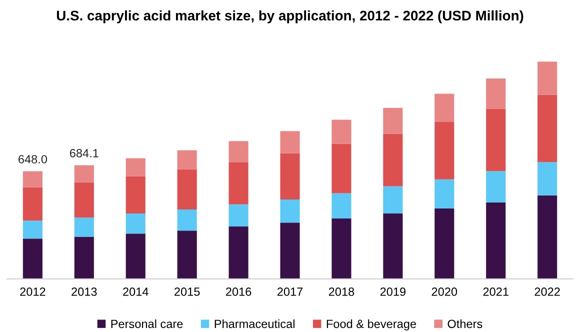 The image size is (580, 332). What do you see at coordinates (84, 292) in the screenshot?
I see `x-tick-label: 2013` at bounding box center [84, 292].